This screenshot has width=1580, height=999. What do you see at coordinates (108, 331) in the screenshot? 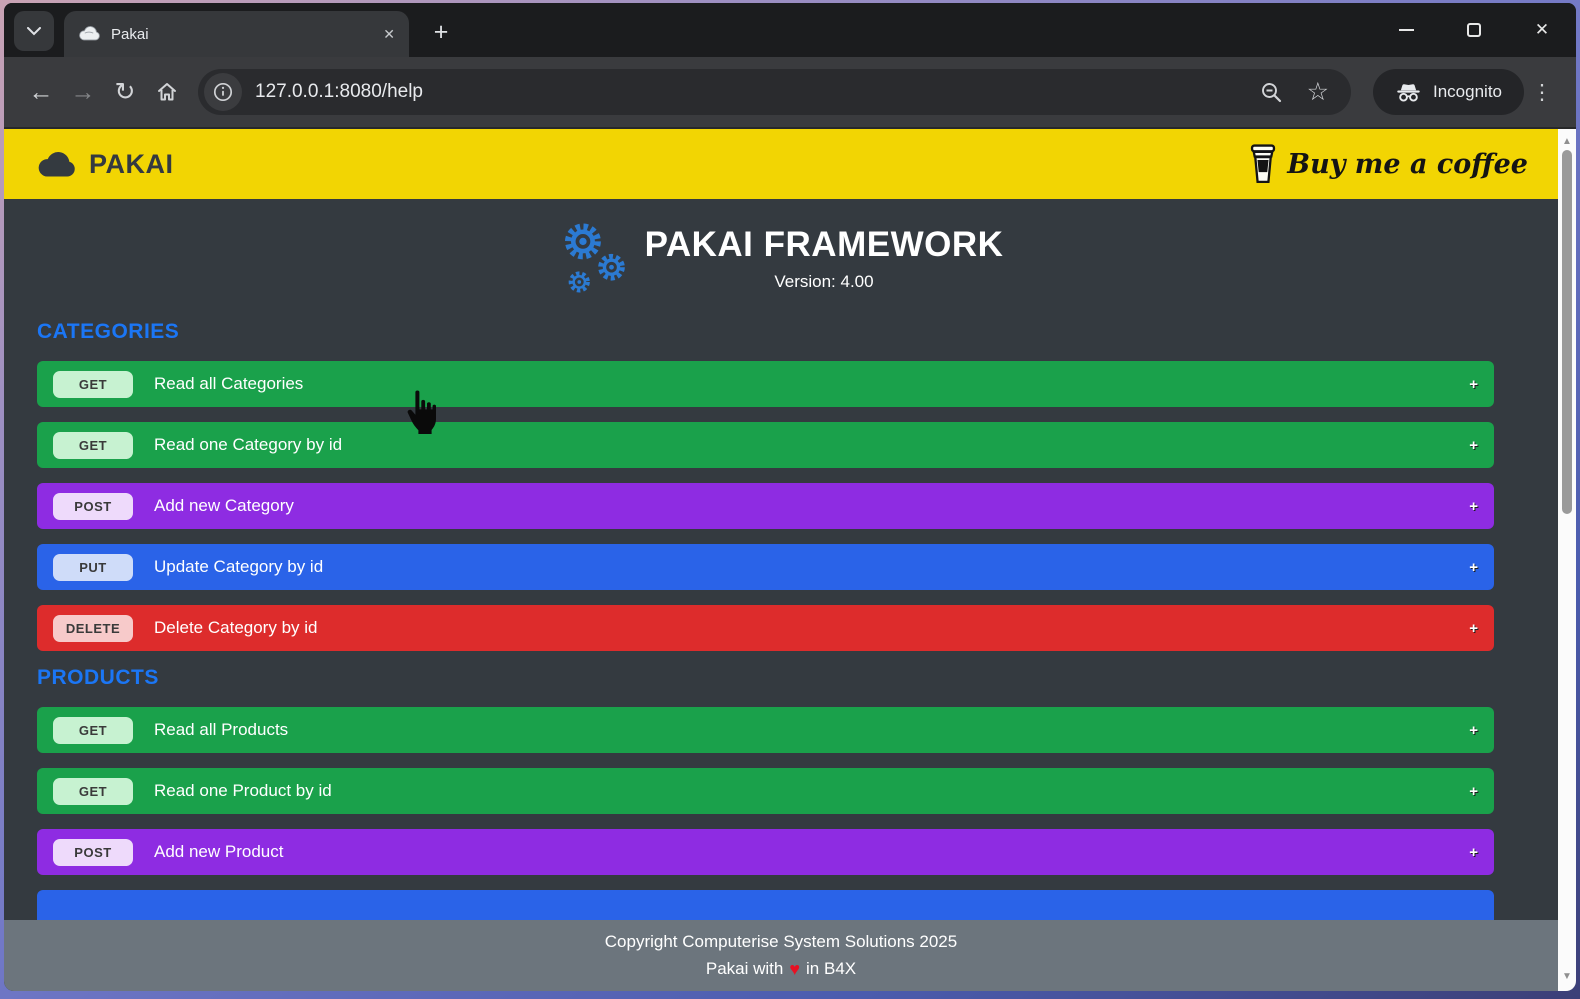
I see `section-title: CATEGORIES` at bounding box center [108, 331].